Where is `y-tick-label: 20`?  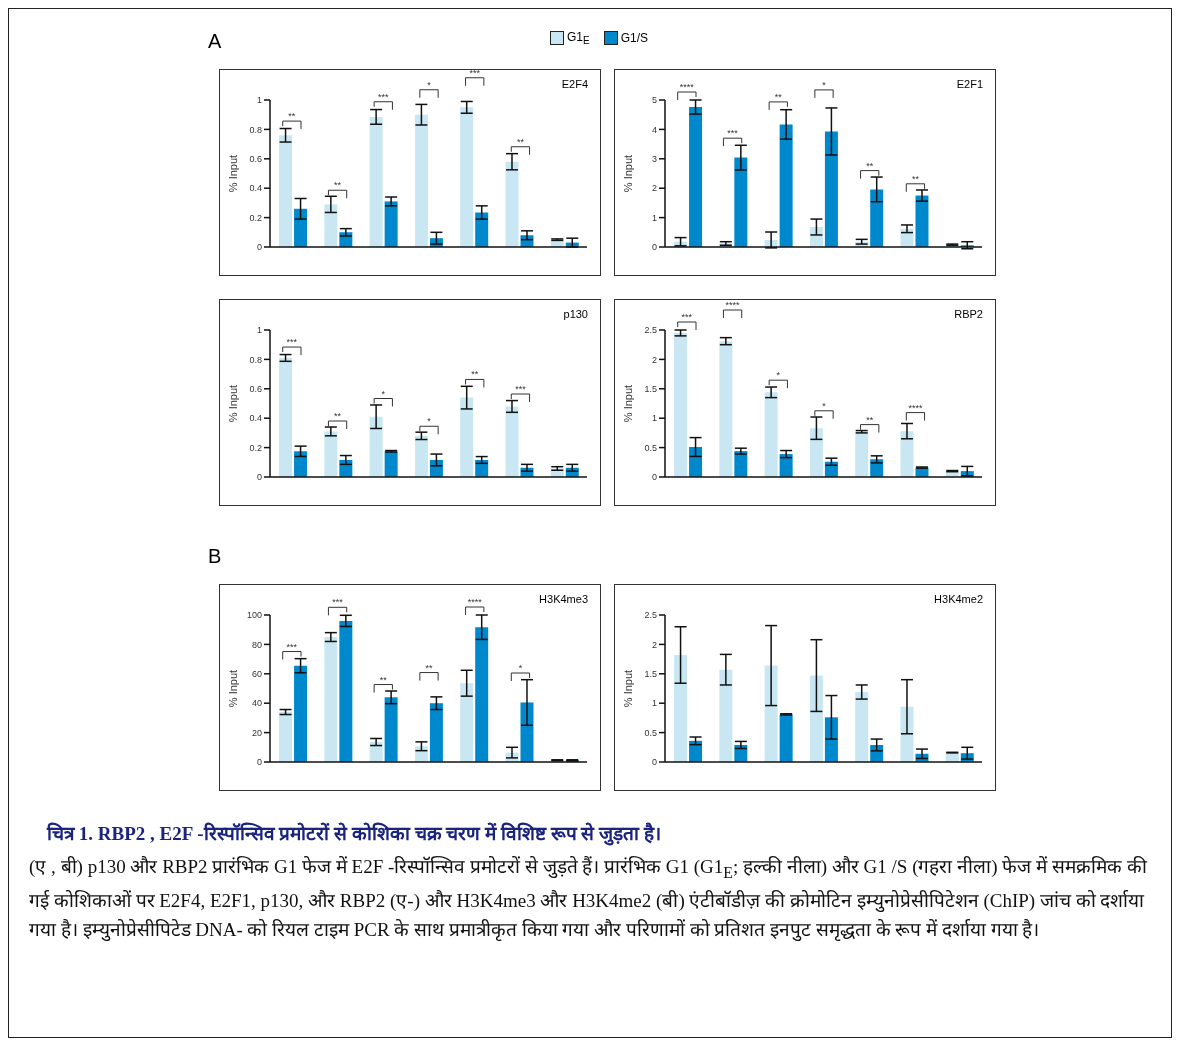 y-tick-label: 20 is located at coordinates (256, 732).